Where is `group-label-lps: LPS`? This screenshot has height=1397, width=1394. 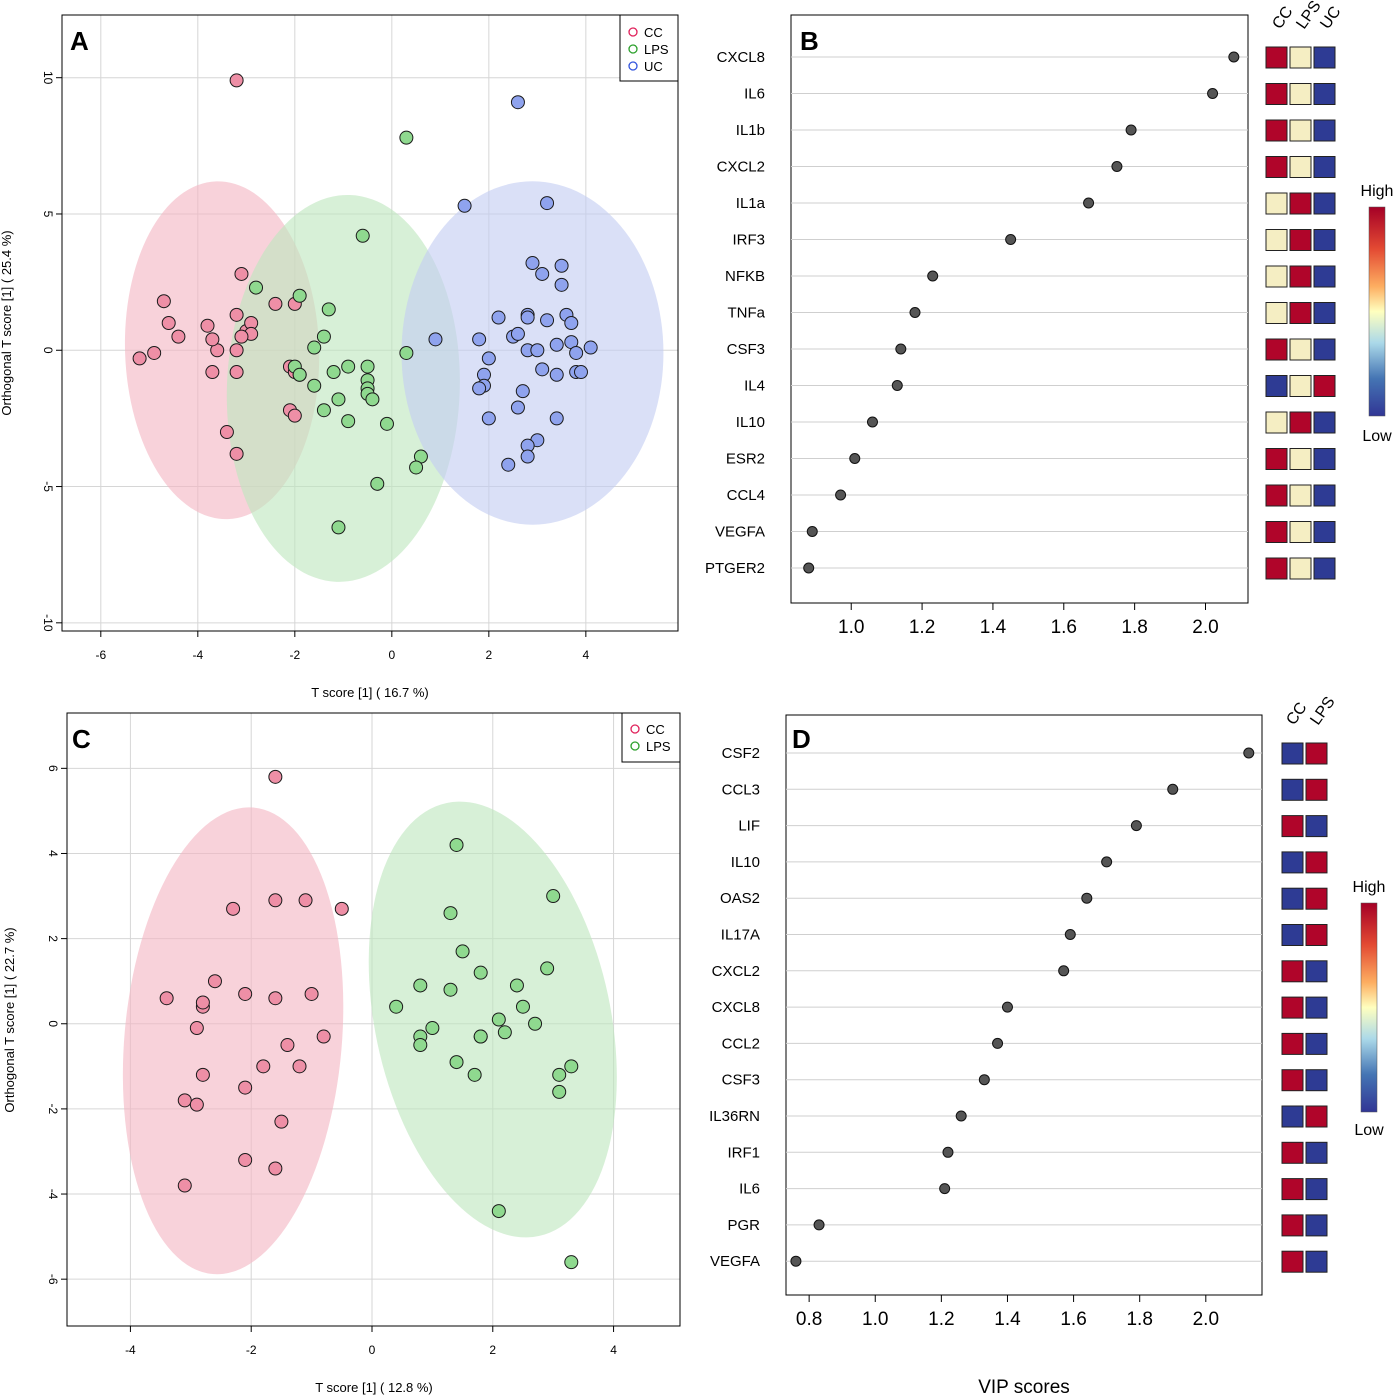
group-label-lps: LPS is located at coordinates (1322, 711).